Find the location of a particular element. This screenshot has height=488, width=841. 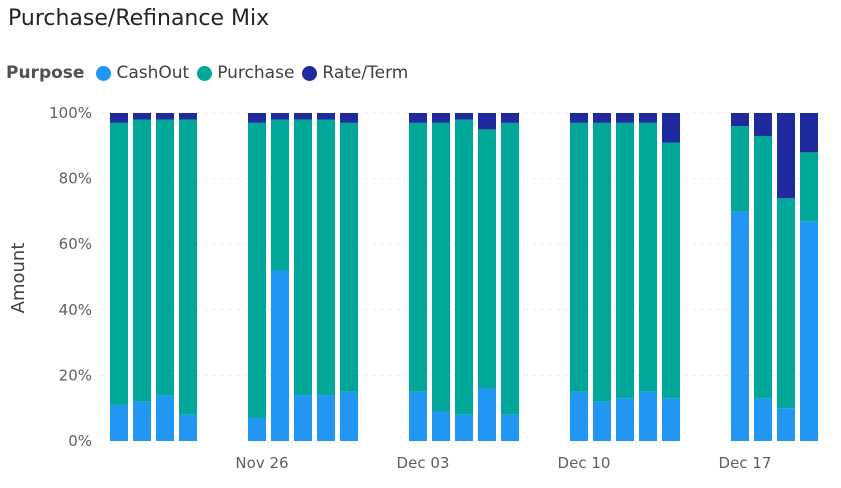

legend-item-purchase: Purchase is located at coordinates (245, 73).